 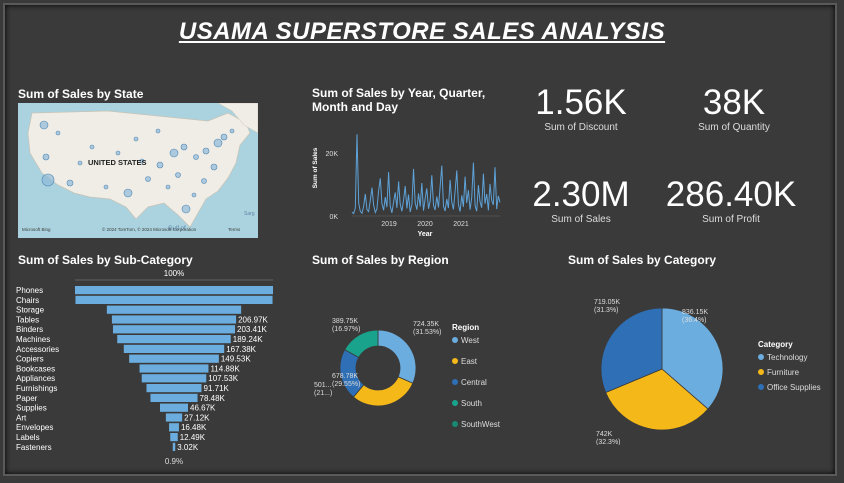 What do you see at coordinates (333, 217) in the screenshot?
I see `line-y-tick: 0K` at bounding box center [333, 217].